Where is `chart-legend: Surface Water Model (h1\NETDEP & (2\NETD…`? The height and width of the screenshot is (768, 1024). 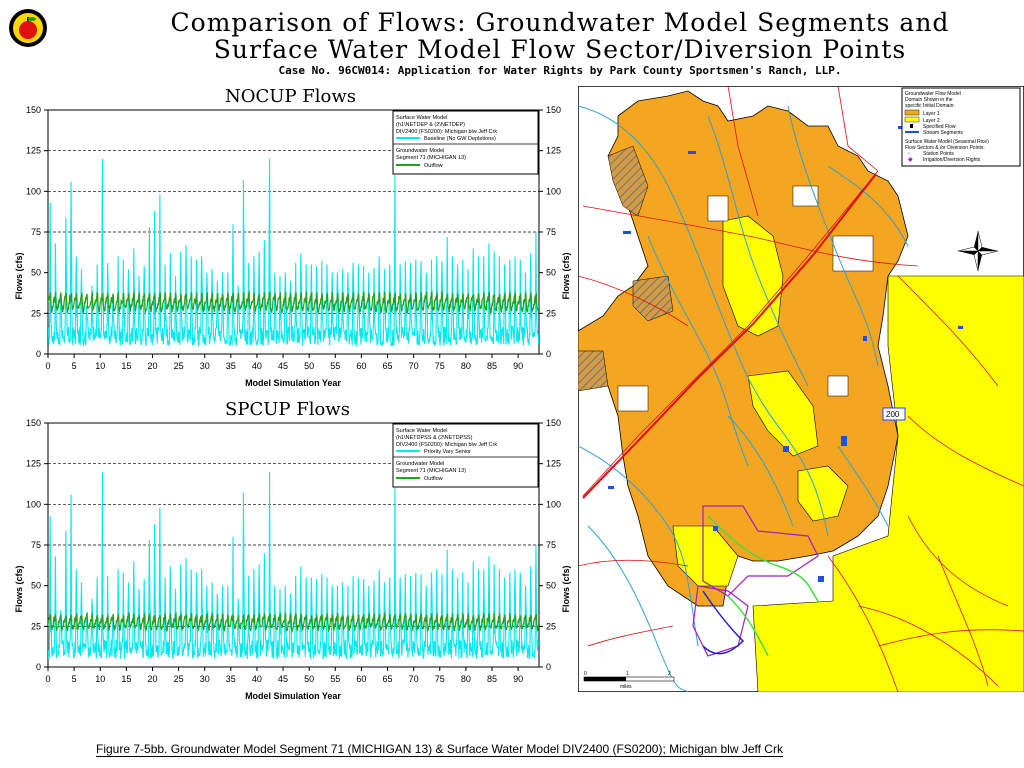 chart-legend: Surface Water Model (h1\NETDEP & (2\NETD… is located at coordinates (465, 142).